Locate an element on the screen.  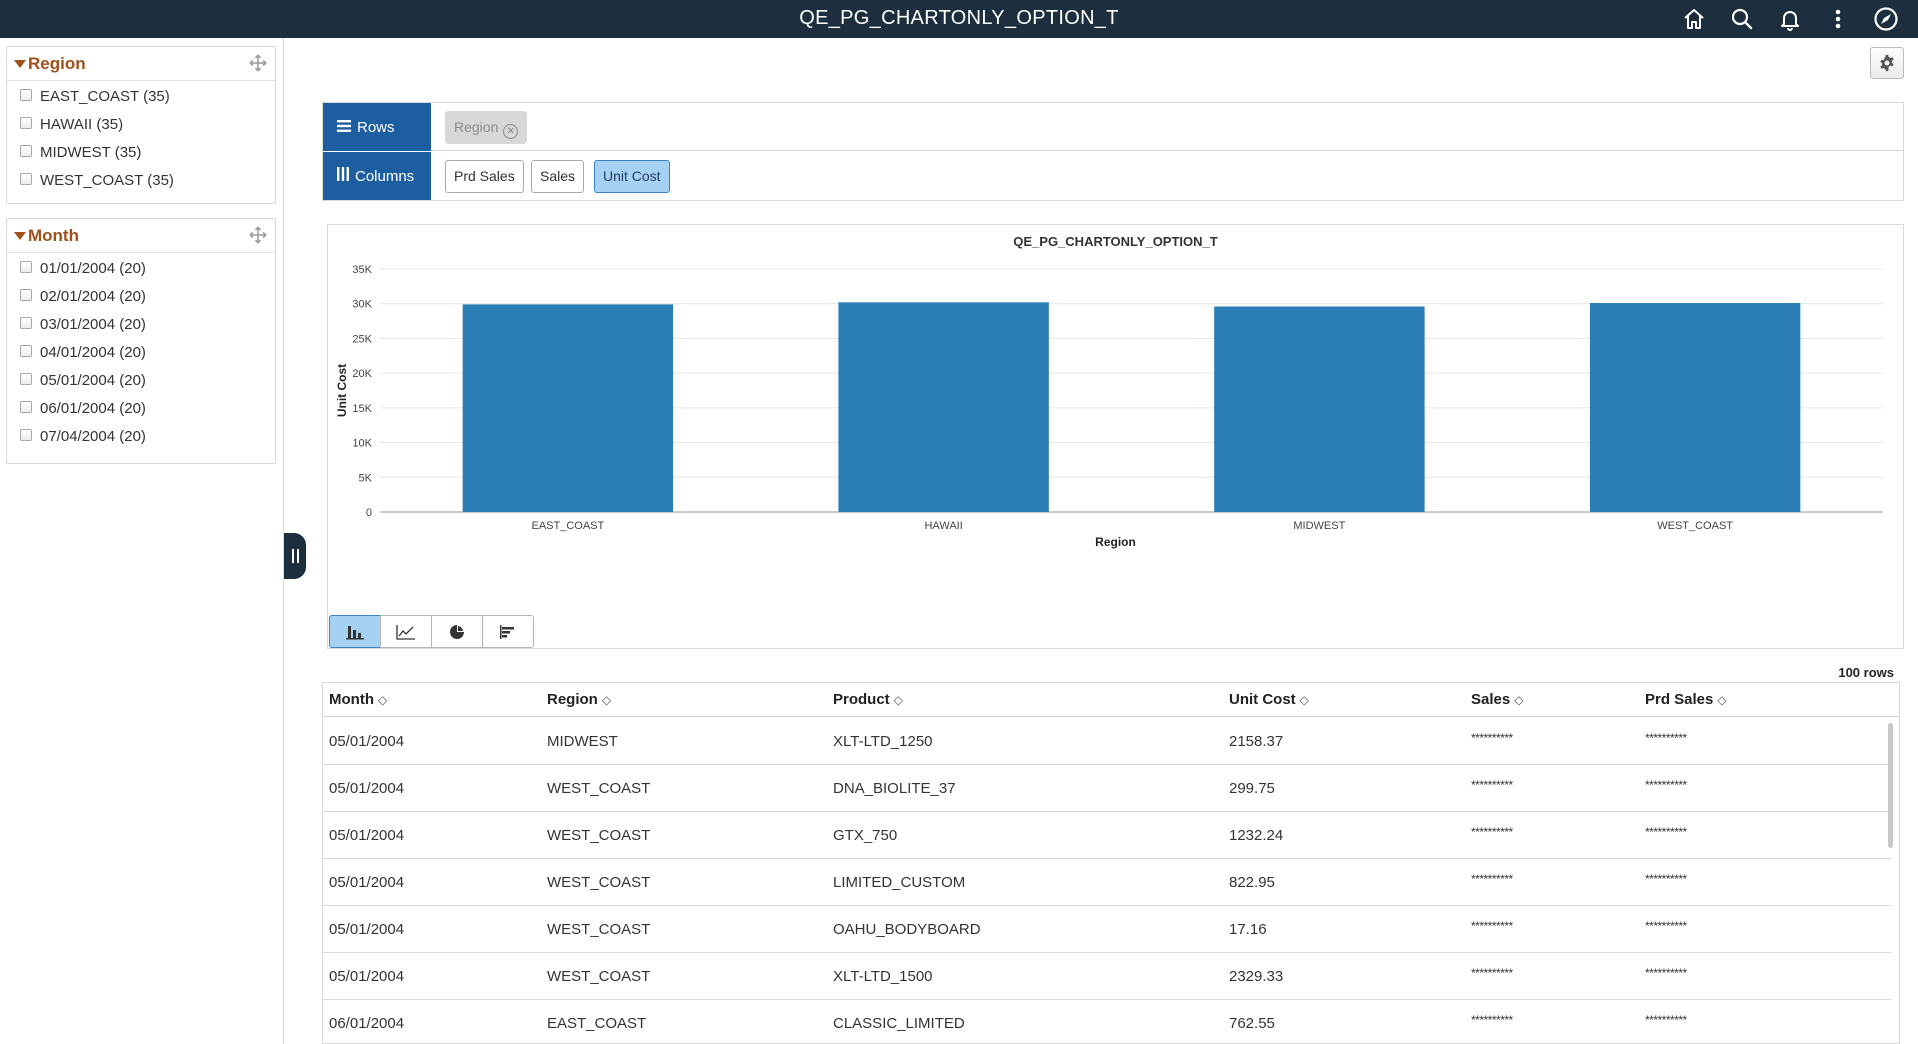
facet-item: EAST_COAST (35) is located at coordinates (141, 97).